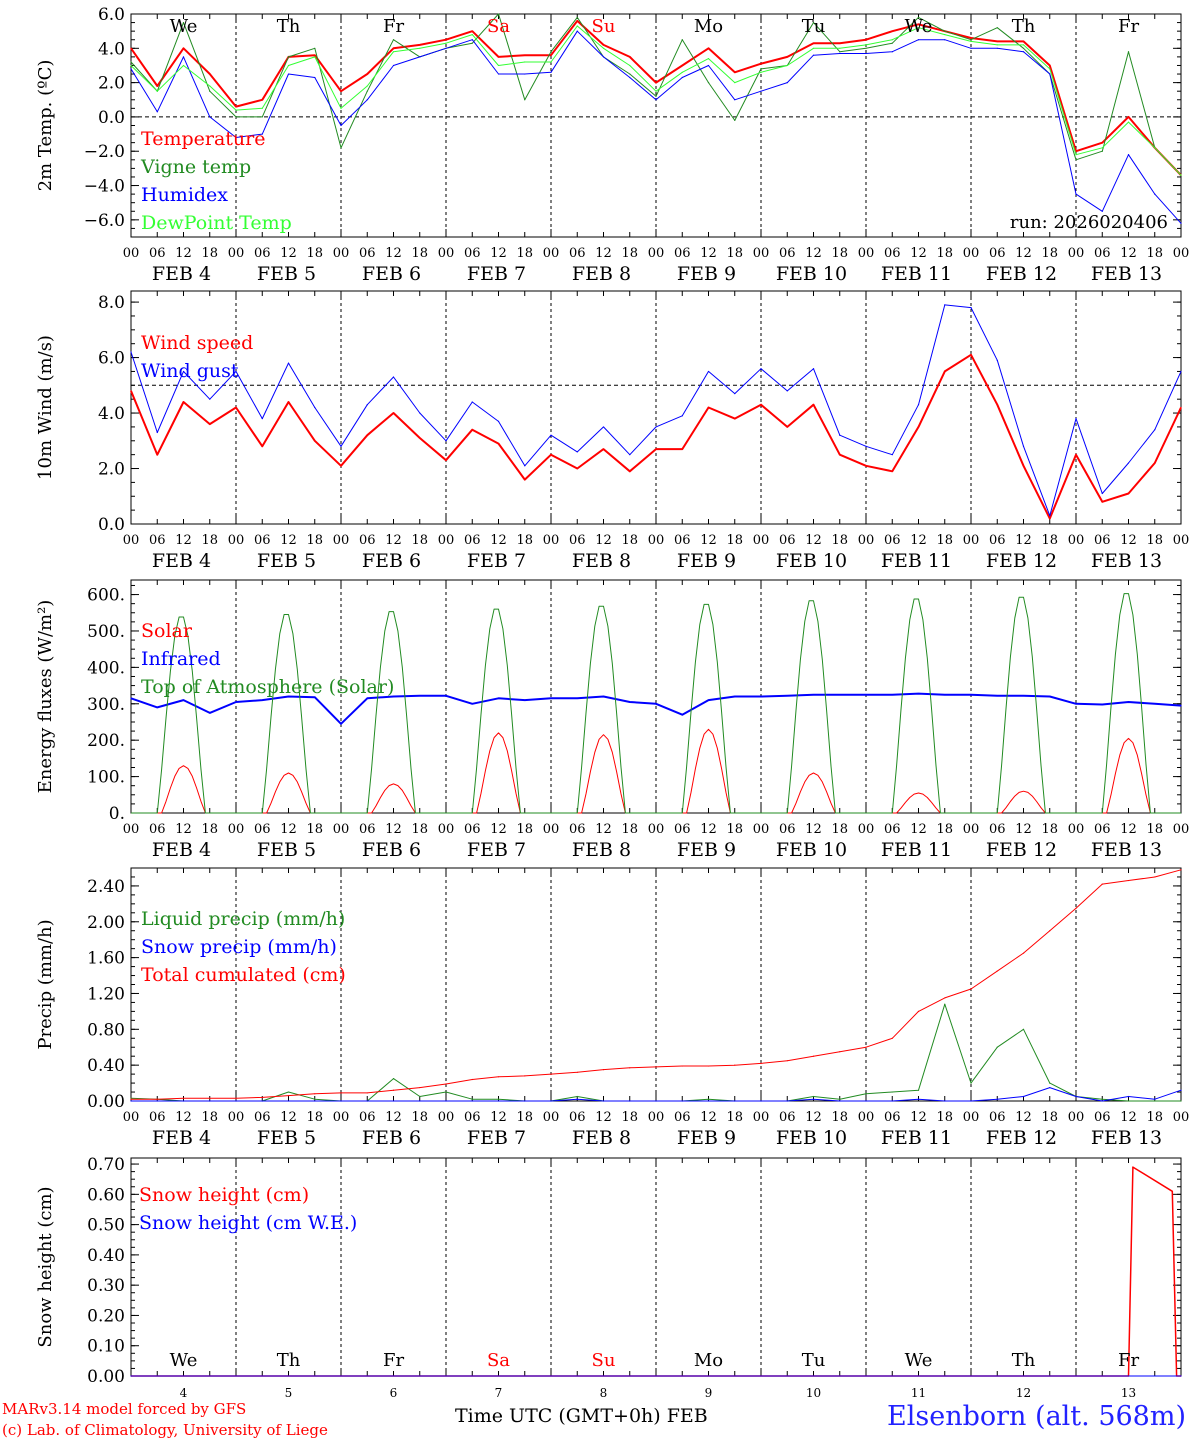  I want to click on day-number-label: 13, so click(1128, 1393).